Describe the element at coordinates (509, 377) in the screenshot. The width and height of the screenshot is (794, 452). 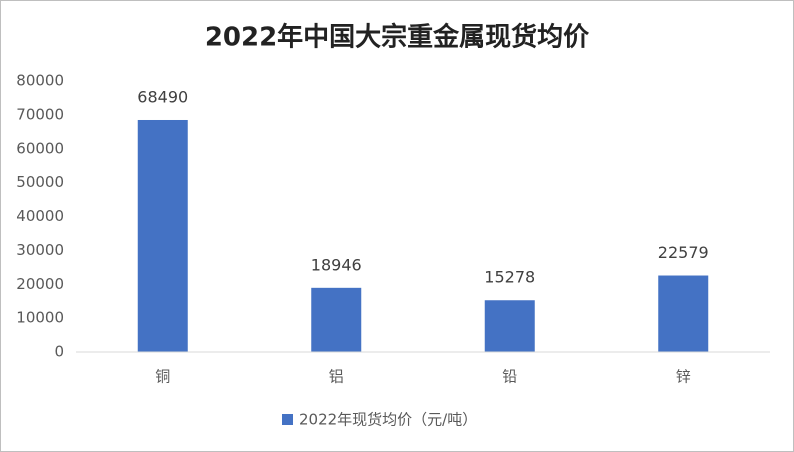
I see `x-tick-label: 铅` at that location.